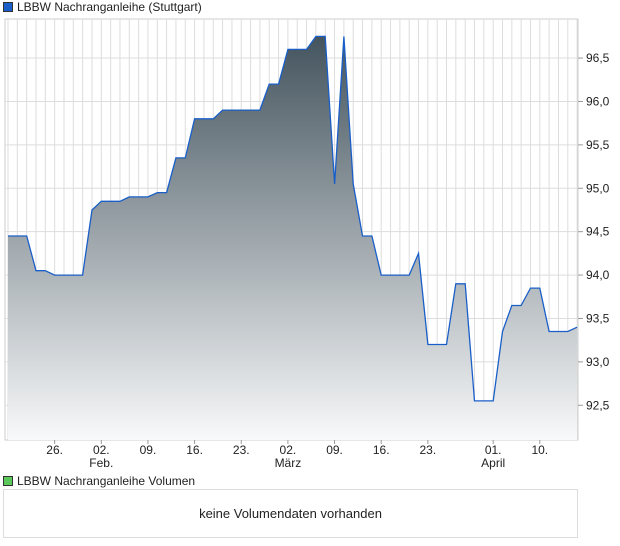  Describe the element at coordinates (101, 463) in the screenshot. I see `x-month-label: Feb.` at that location.